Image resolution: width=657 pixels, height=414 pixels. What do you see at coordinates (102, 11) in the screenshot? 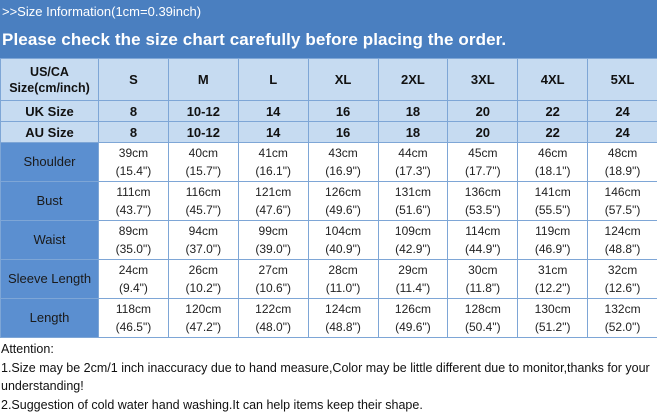
I see `size-info-title: >>Size Information(1cm=0.39inch)` at bounding box center [102, 11].